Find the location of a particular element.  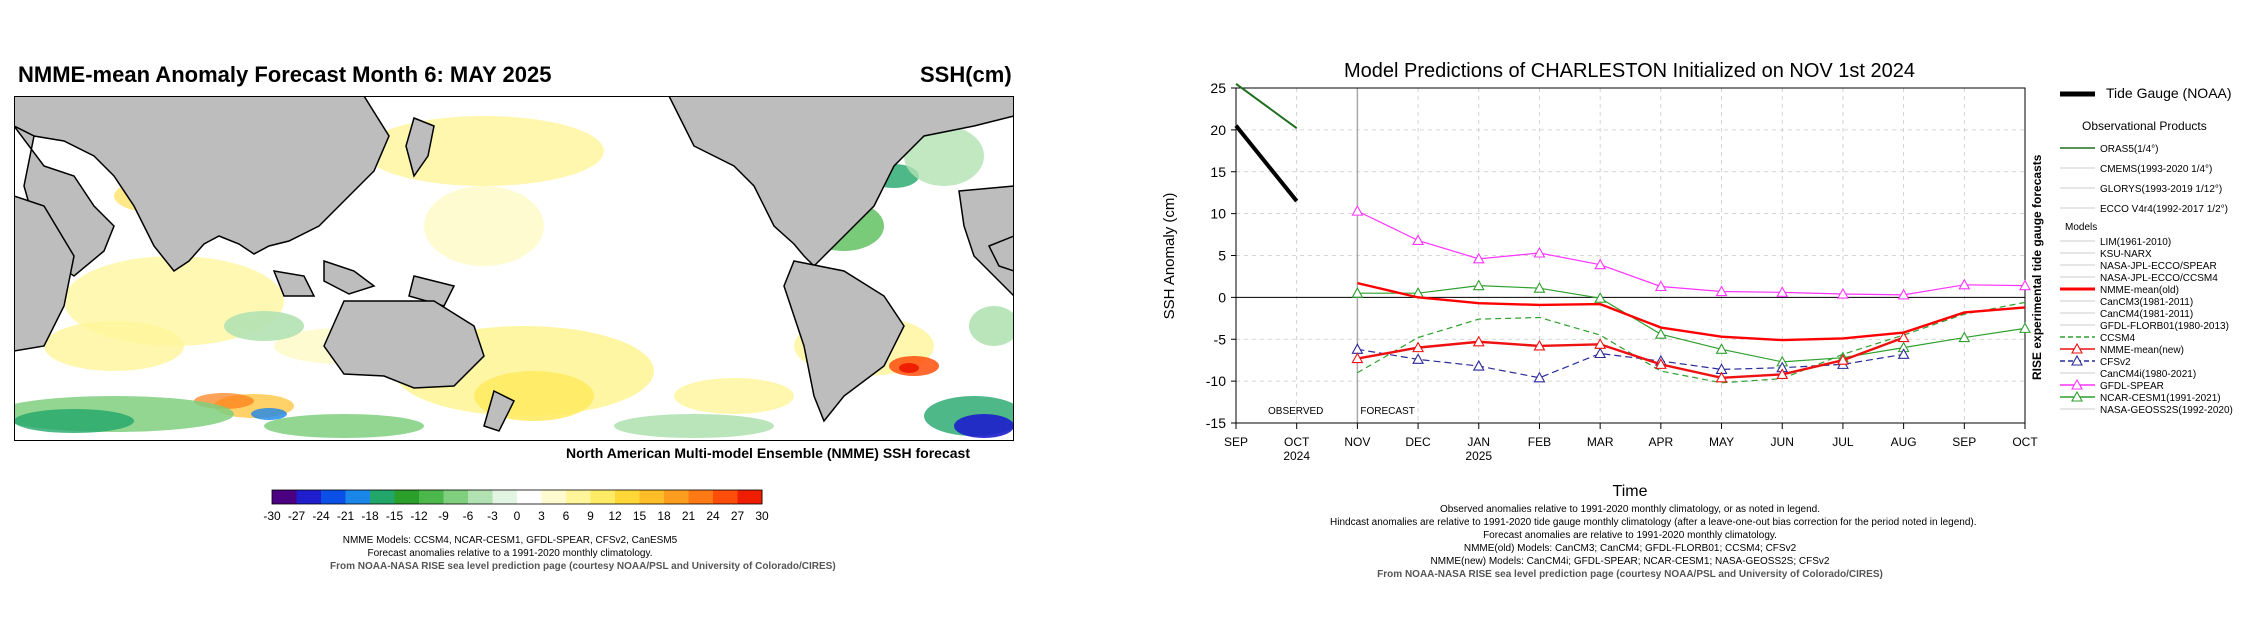

x-year-label: 2025 is located at coordinates (1478, 456).